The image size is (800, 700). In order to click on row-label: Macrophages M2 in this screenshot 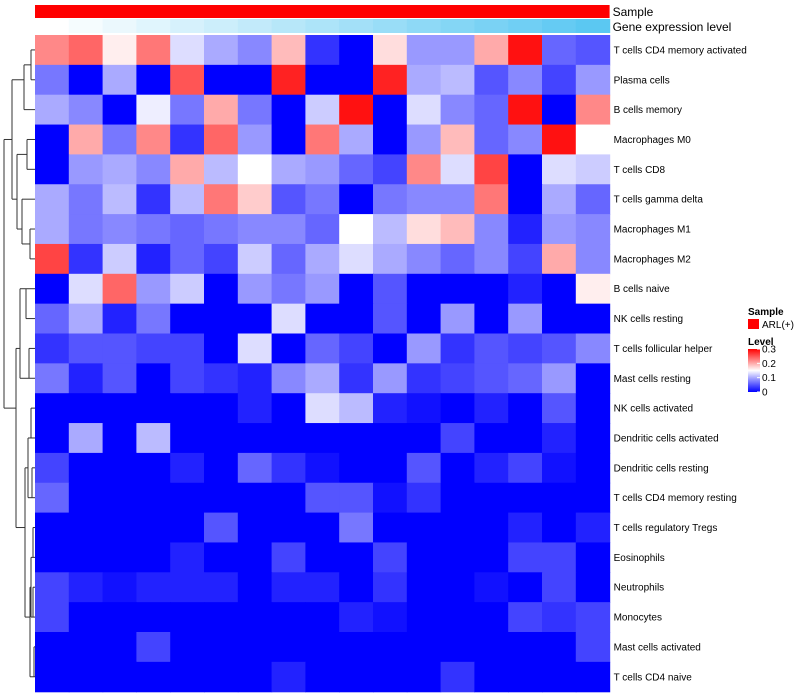, I will do `click(653, 259)`.